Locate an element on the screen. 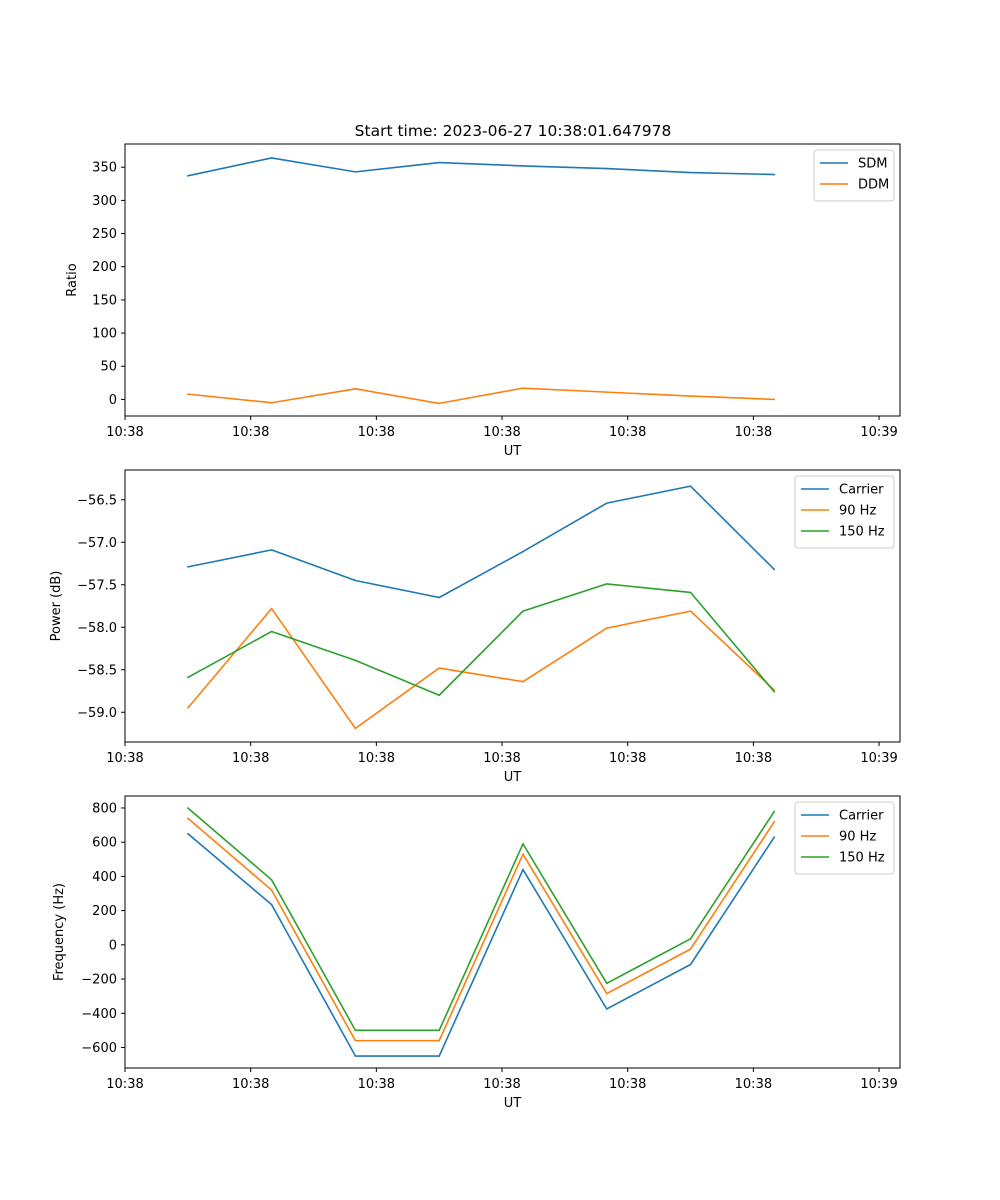 This screenshot has height=1200, width=1000. chart-1-y-tick-label: 350 is located at coordinates (104, 168).